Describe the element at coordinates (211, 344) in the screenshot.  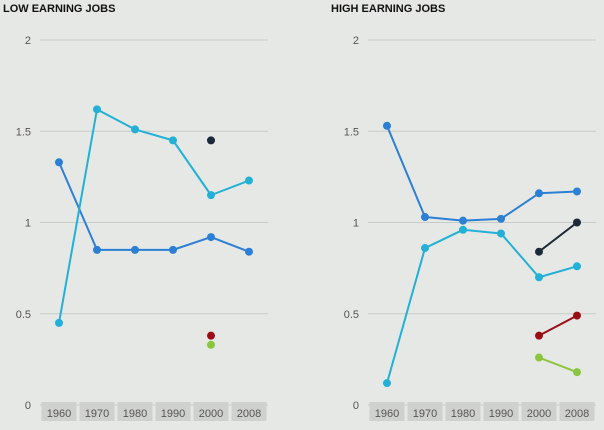
I see `panel-1-series-5-point` at that location.